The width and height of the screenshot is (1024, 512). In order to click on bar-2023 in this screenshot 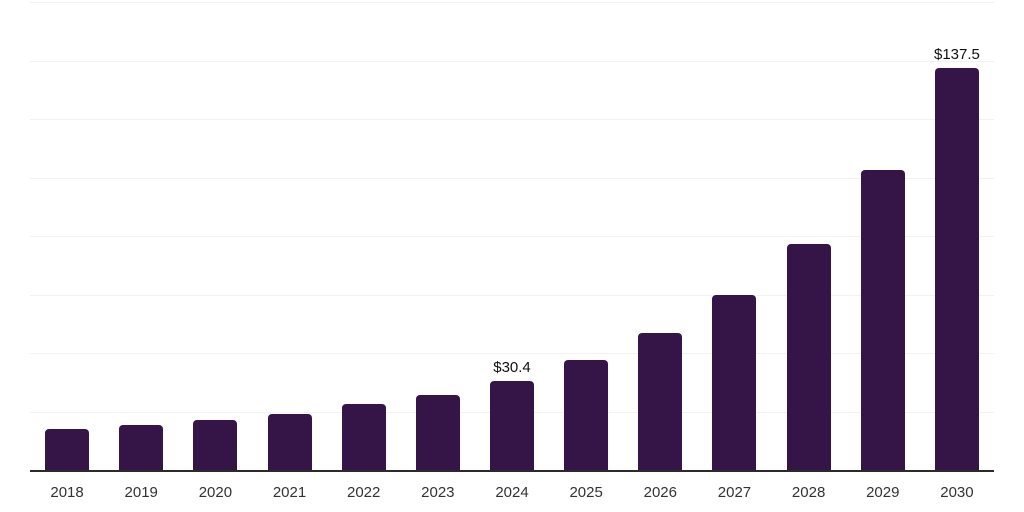, I will do `click(437, 432)`.